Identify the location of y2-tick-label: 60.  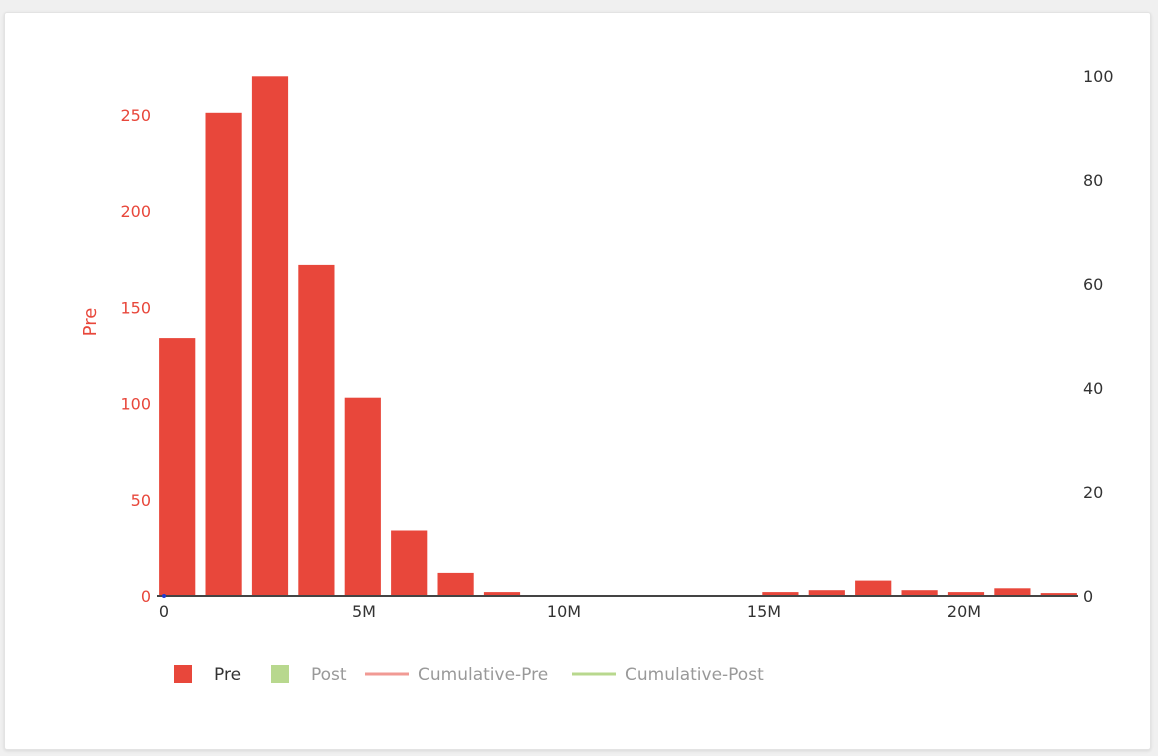
(1093, 284).